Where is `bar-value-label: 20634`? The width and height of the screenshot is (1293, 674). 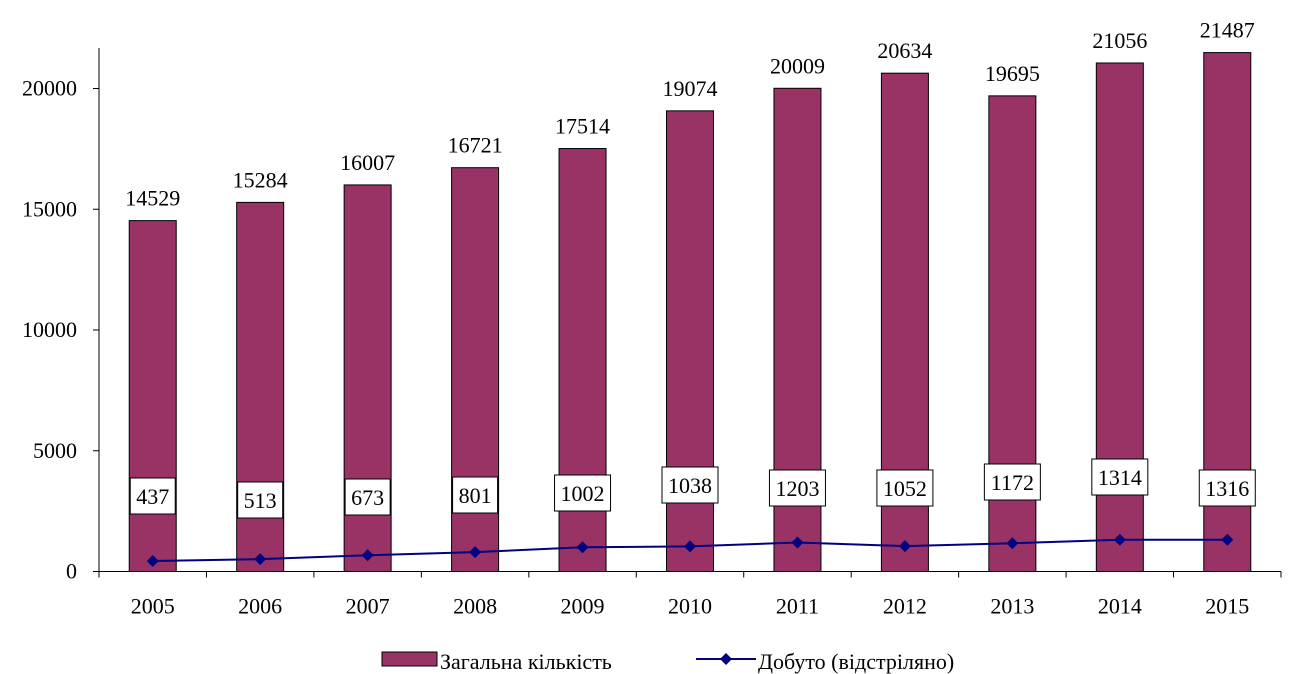 bar-value-label: 20634 is located at coordinates (904, 50).